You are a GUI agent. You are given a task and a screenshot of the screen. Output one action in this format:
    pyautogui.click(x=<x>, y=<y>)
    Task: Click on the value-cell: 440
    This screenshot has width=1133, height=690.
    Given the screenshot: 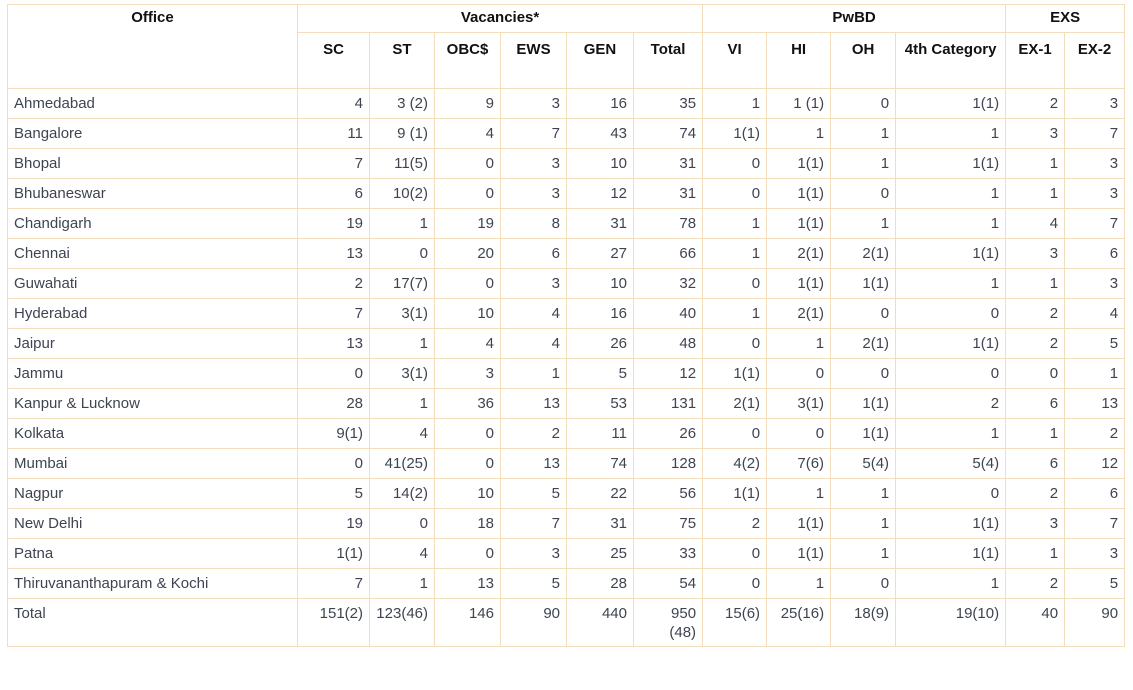 What is the action you would take?
    pyautogui.click(x=600, y=622)
    